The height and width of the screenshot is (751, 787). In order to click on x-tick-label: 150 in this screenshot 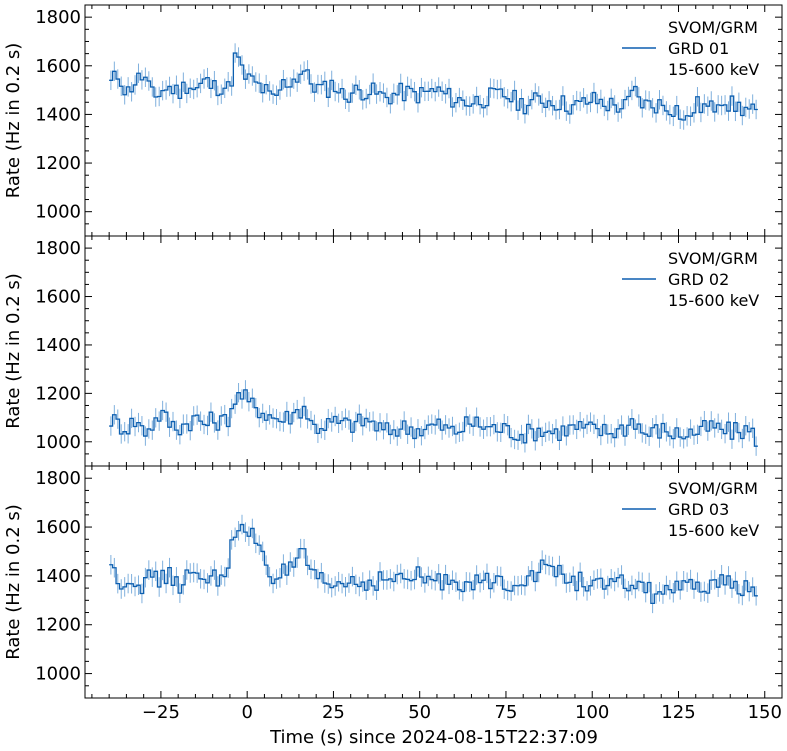, I will do `click(765, 712)`.